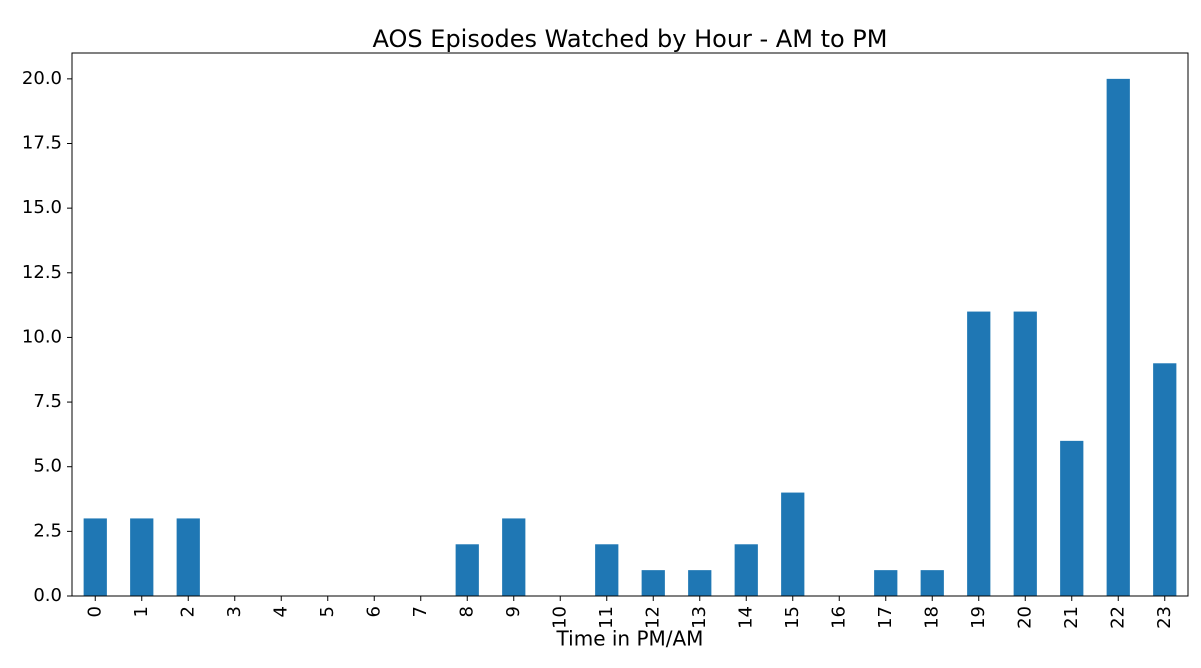 The image size is (1201, 668). I want to click on x-tick-label: 20, so click(1024, 617).